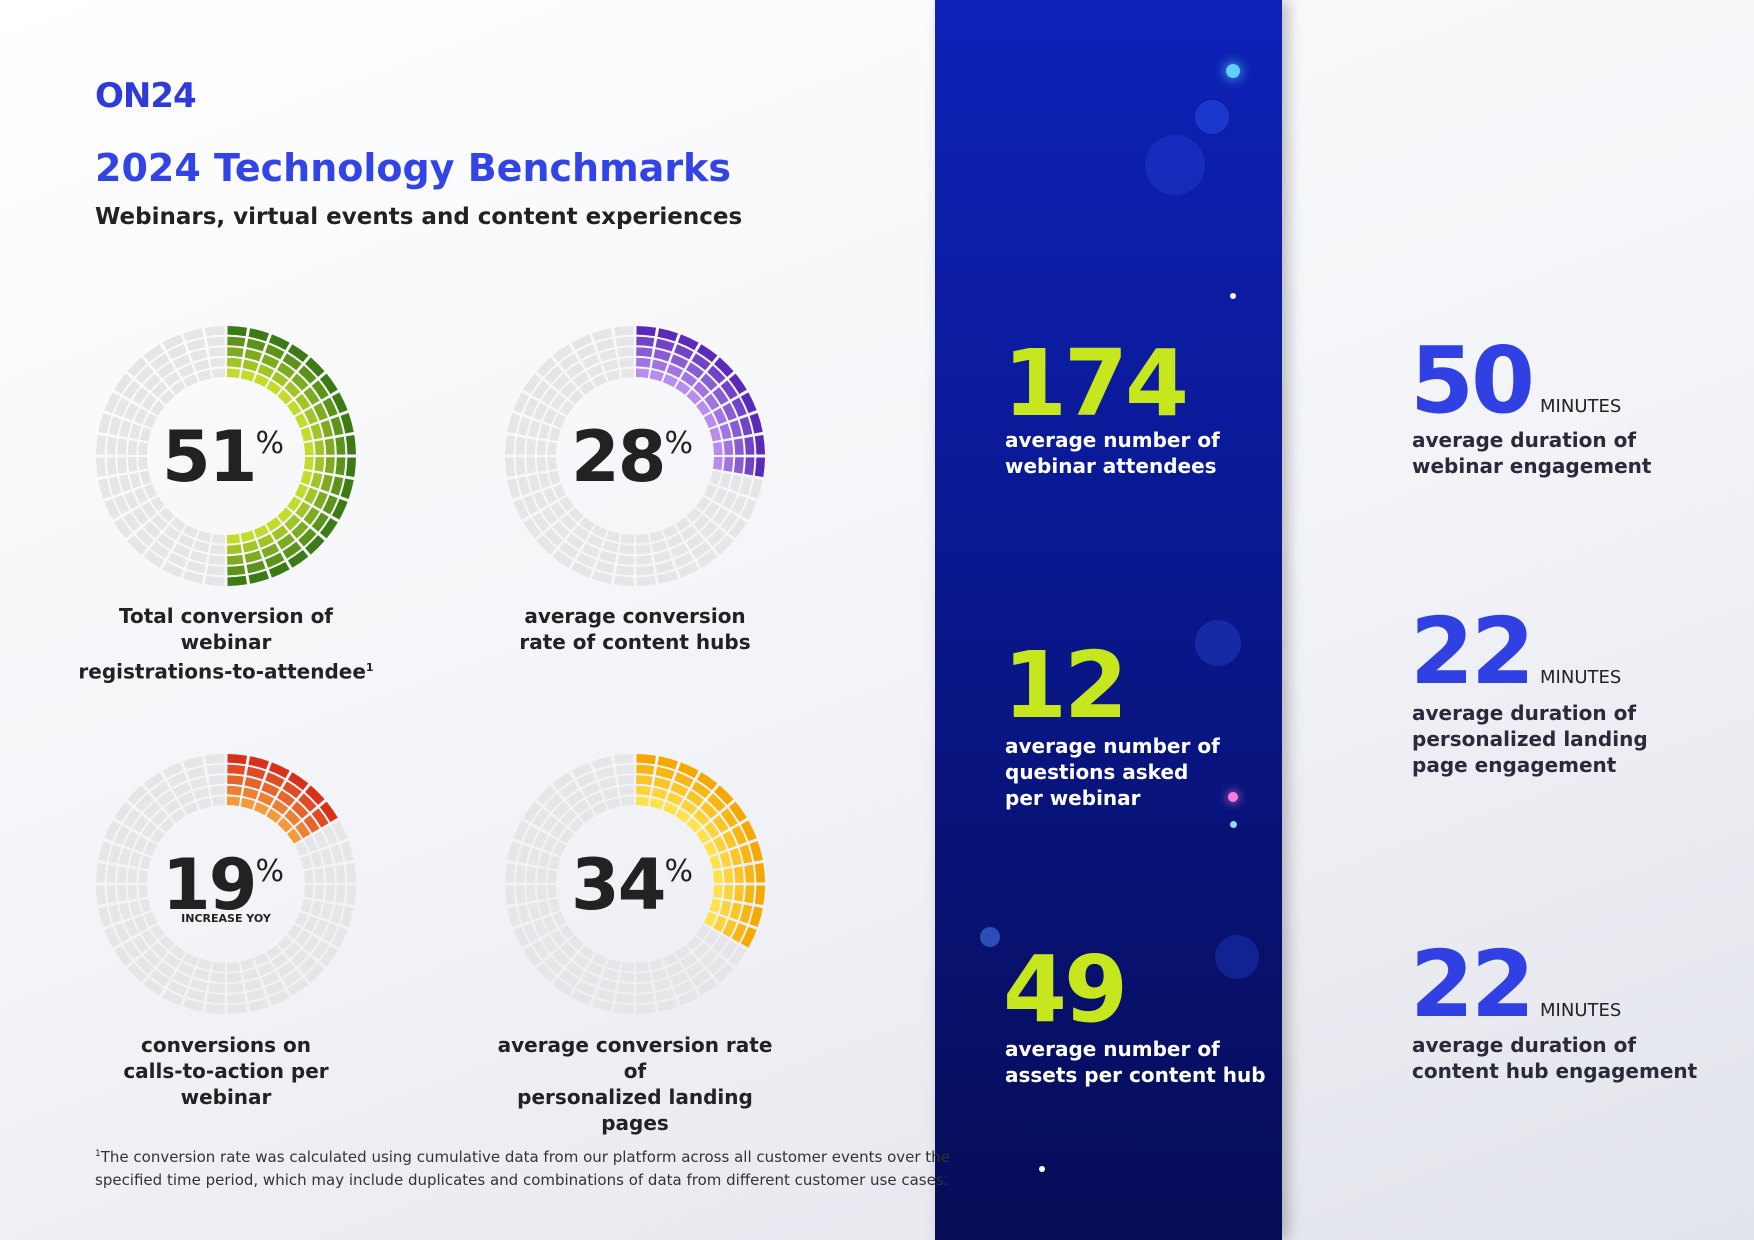  Describe the element at coordinates (1581, 677) in the screenshot. I see `duration-unit: MINUTES` at that location.